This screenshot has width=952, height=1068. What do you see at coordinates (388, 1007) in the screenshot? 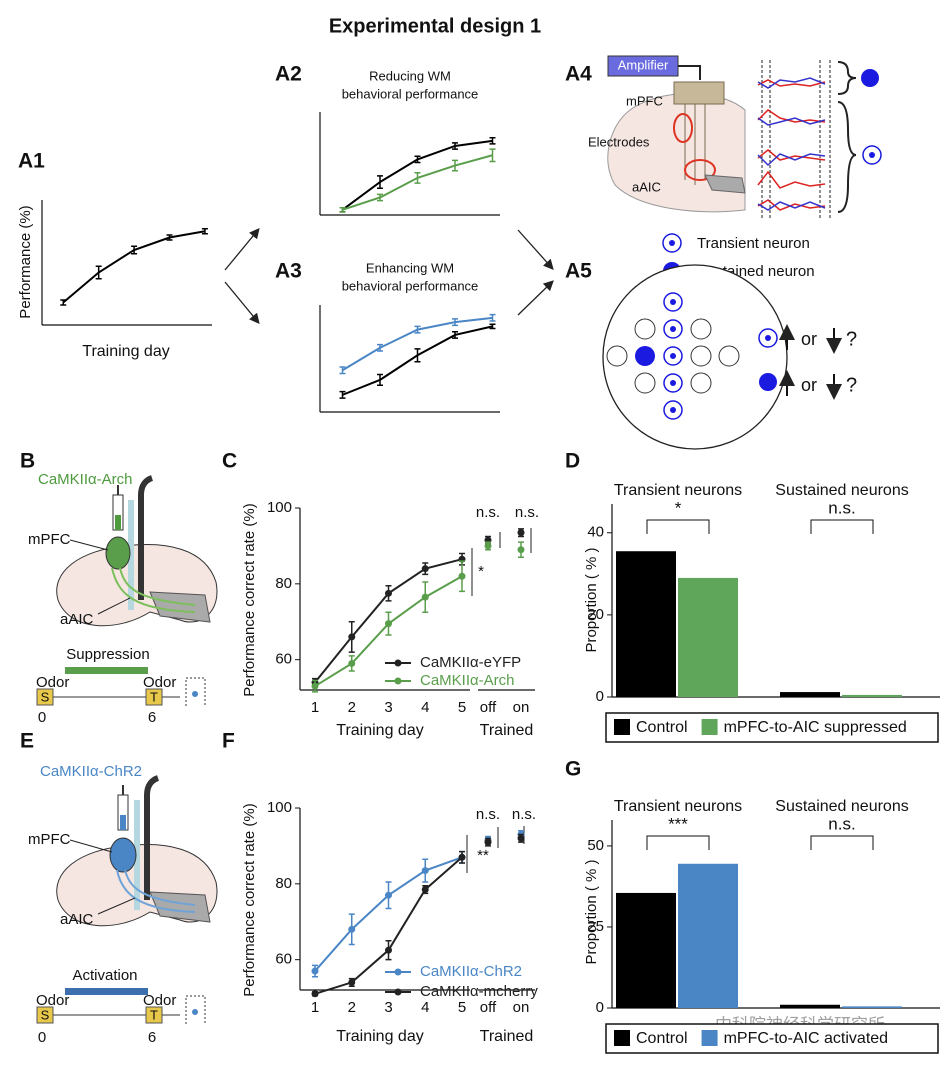
I see `x-tick-label: 3` at bounding box center [388, 1007].